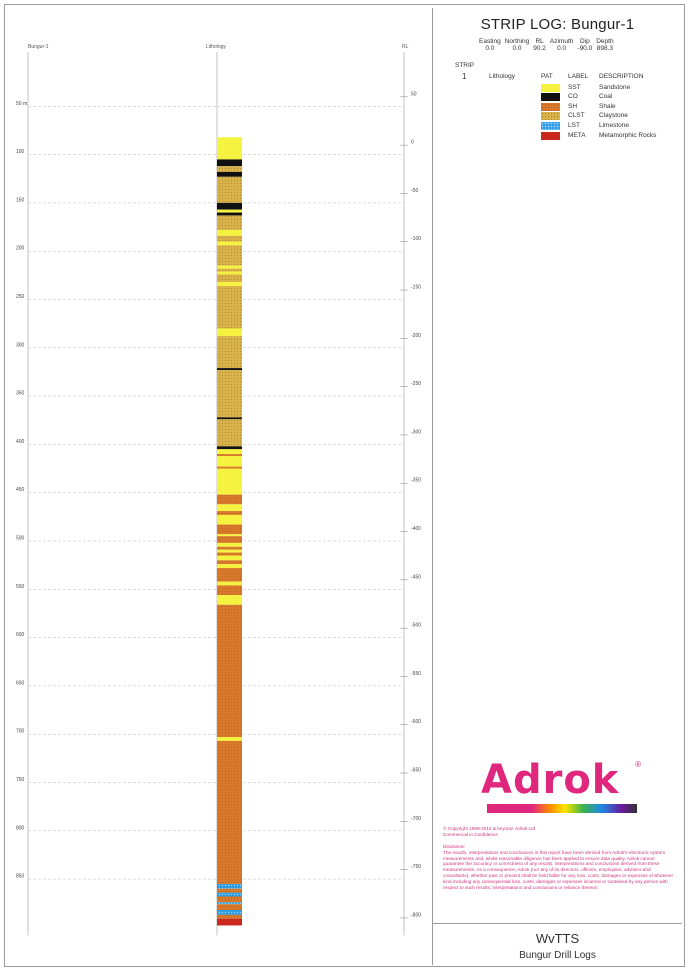 The image size is (691, 973). Describe the element at coordinates (20, 587) in the screenshot. I see `depth-tick-label: 550` at that location.